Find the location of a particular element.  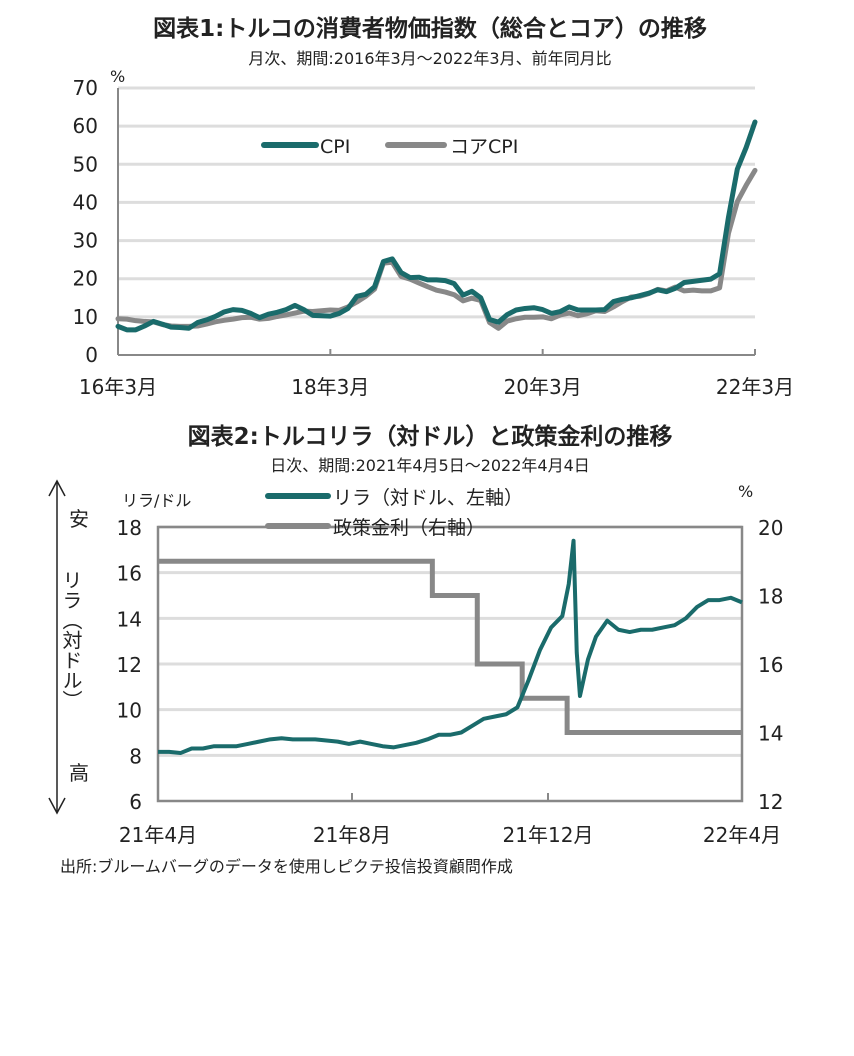

y-left-tick-label: 8 is located at coordinates (135, 756).